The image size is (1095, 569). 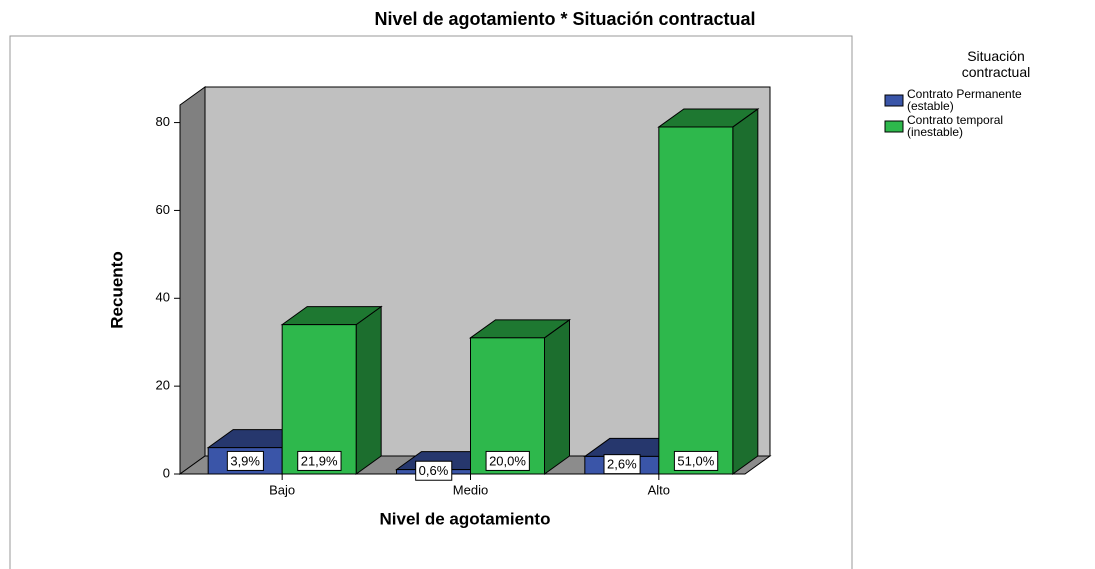 What do you see at coordinates (659, 489) in the screenshot?
I see `x-tick-label: Alto` at bounding box center [659, 489].